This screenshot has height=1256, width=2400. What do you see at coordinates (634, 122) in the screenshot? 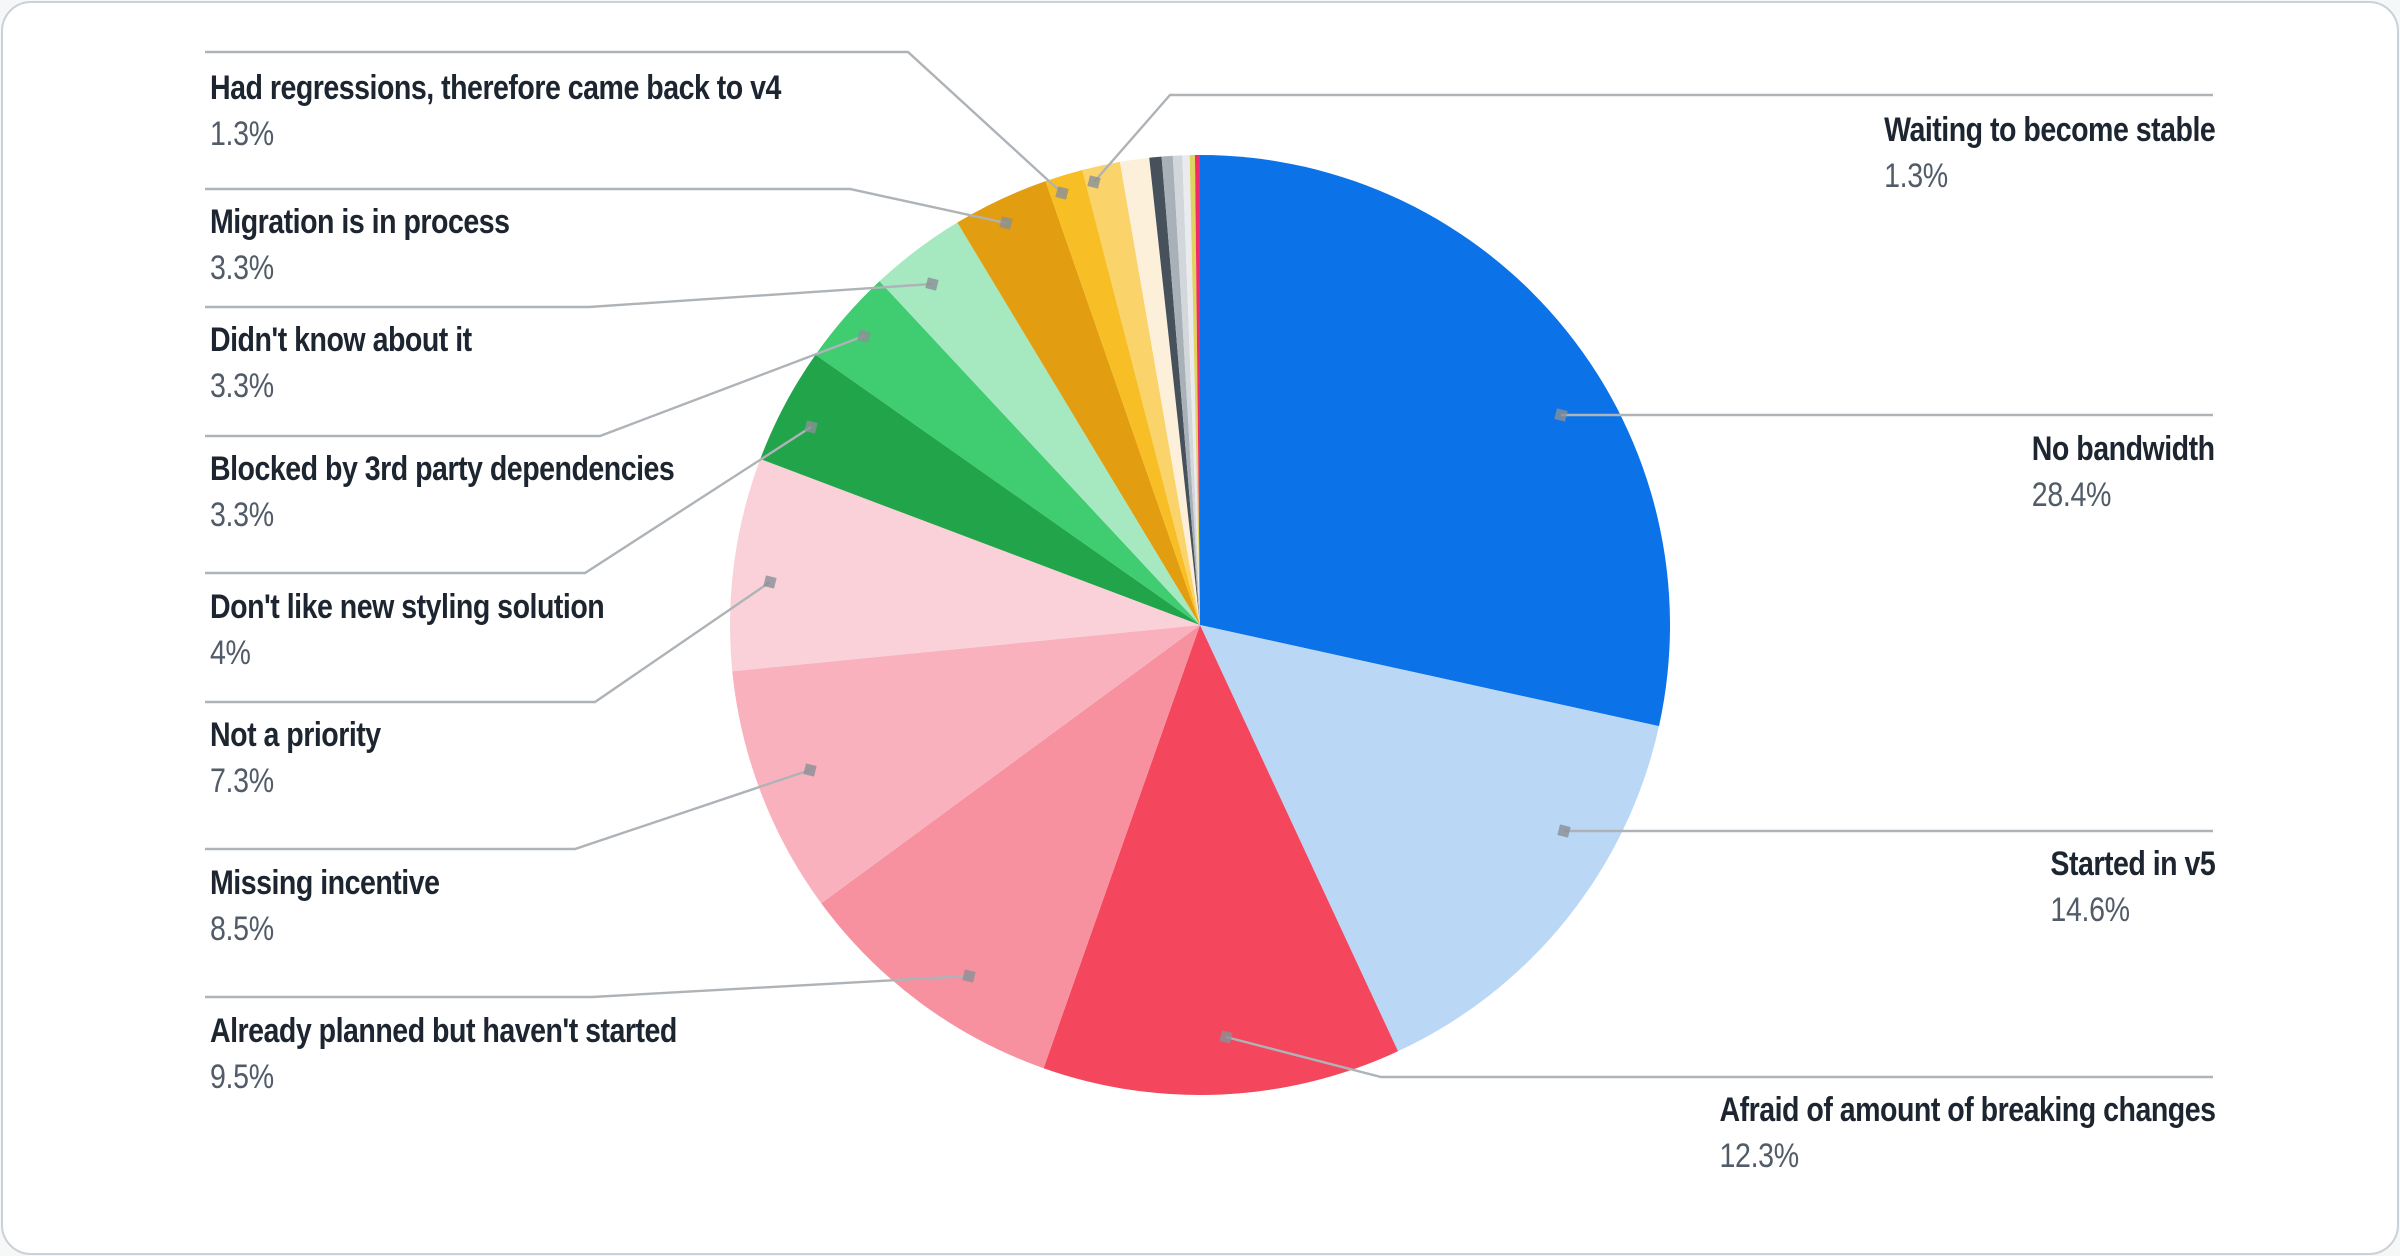
I see `leader-line-had-regressions-therefore-came-back-to-v4` at bounding box center [634, 122].